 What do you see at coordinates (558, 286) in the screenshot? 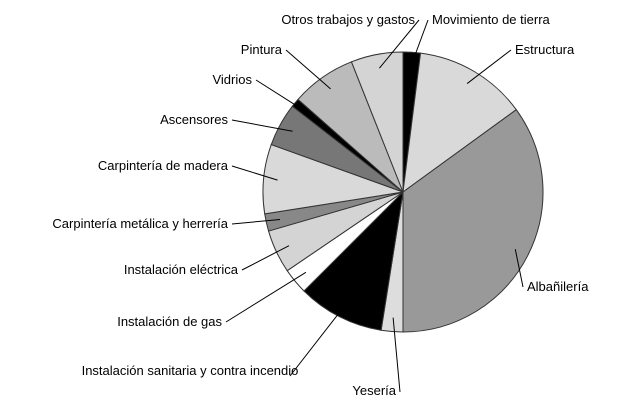
I see `slice-label: Albañilería` at bounding box center [558, 286].